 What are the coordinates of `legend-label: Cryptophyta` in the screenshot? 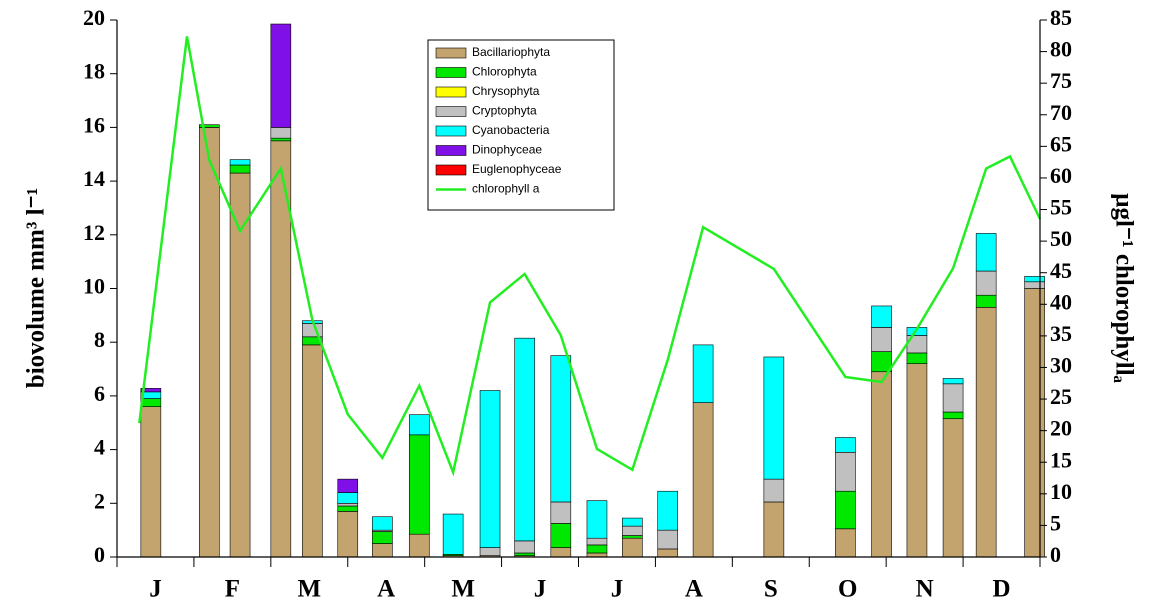 It's located at (504, 111).